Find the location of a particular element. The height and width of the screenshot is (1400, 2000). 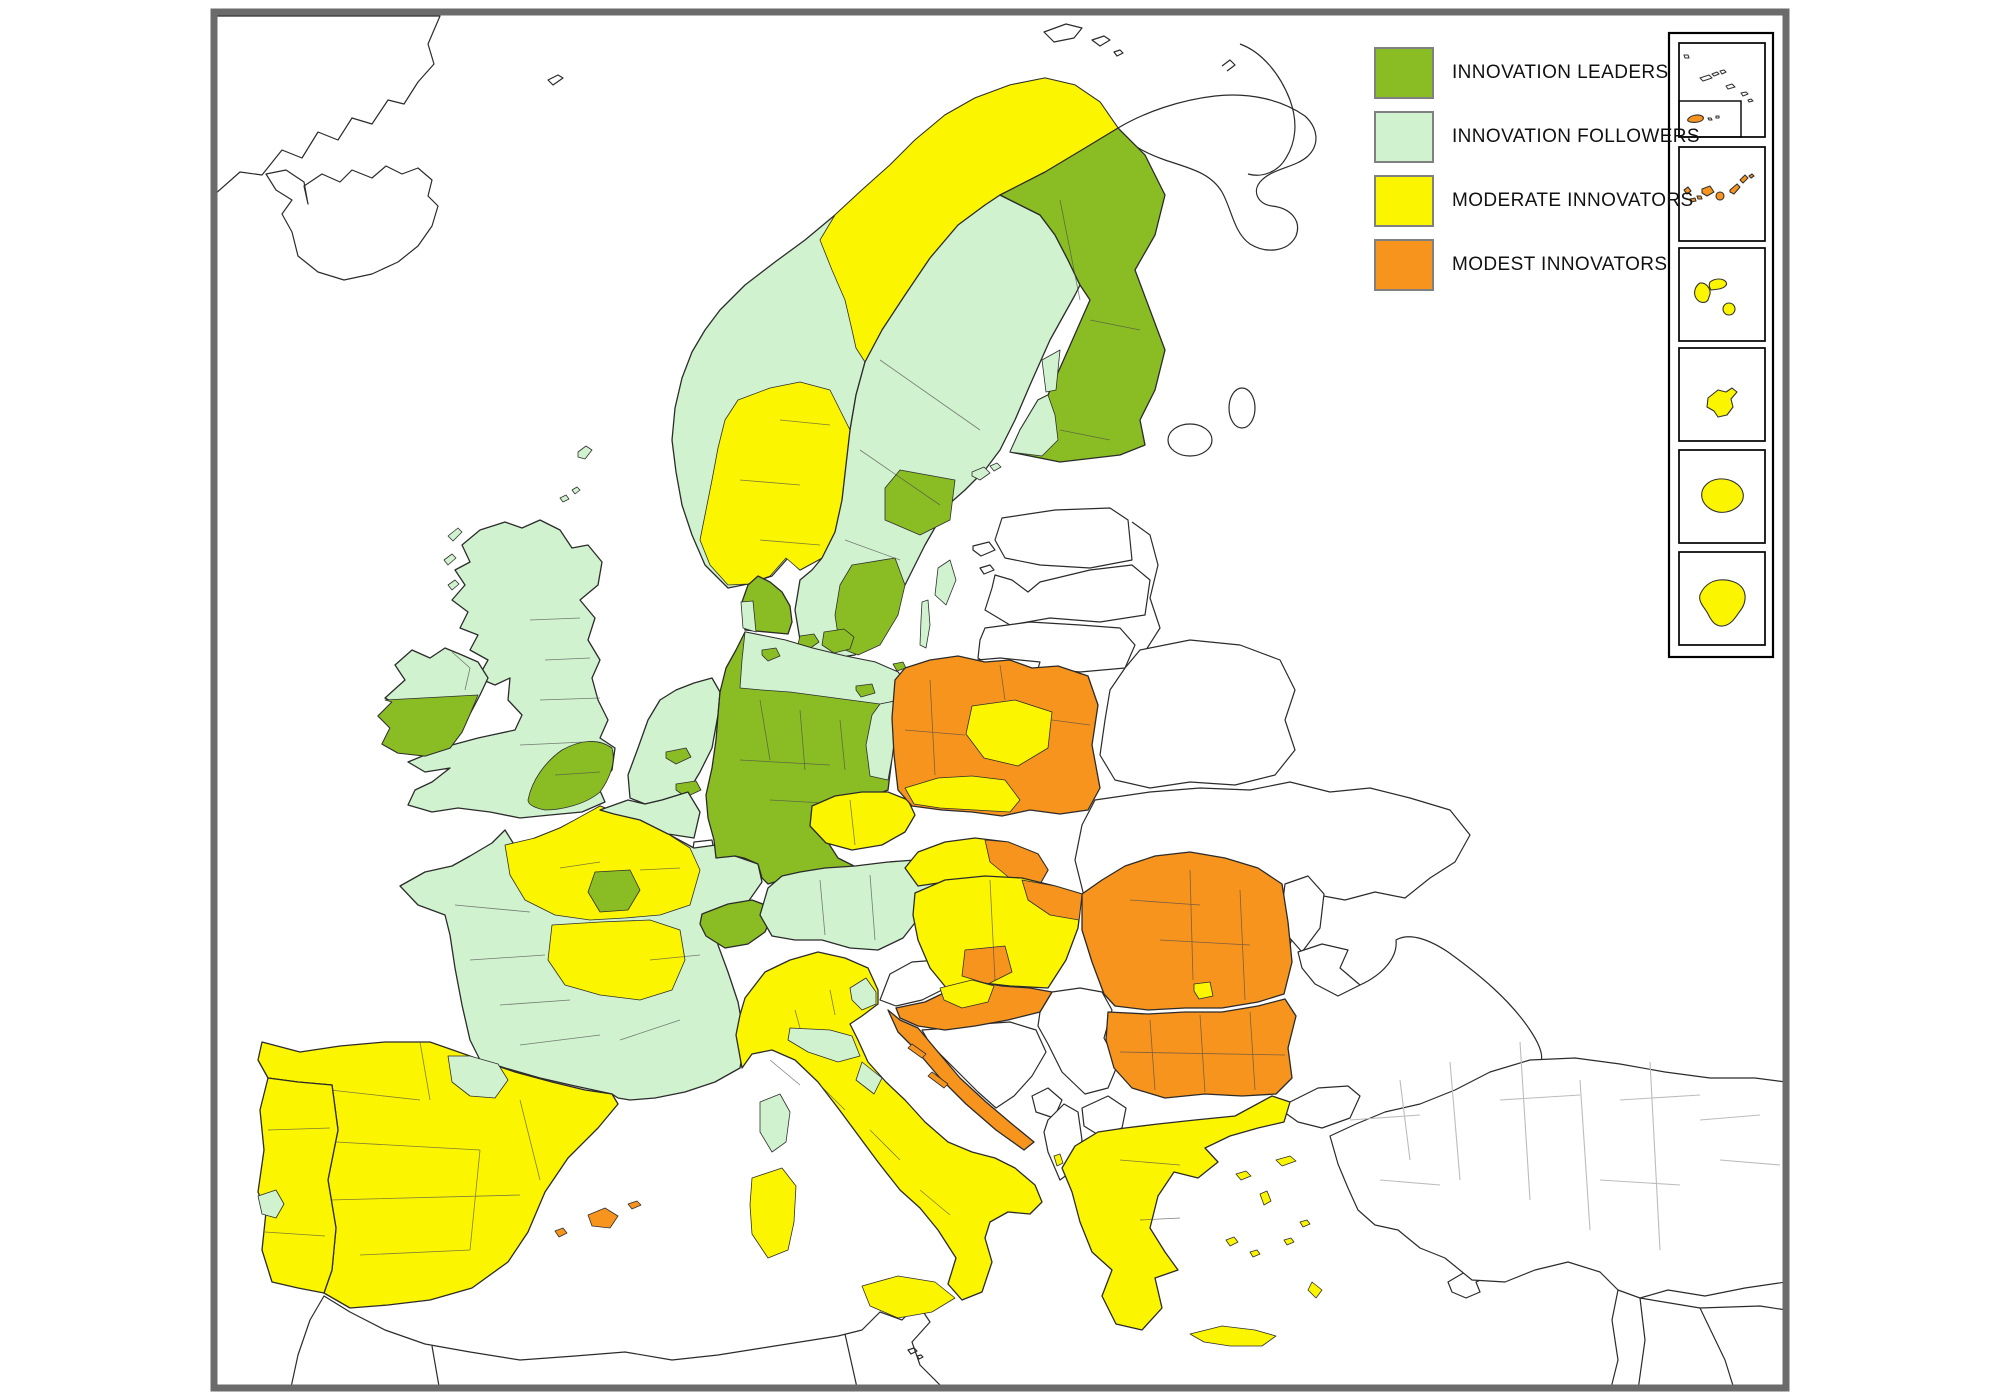

austria-region-borders is located at coordinates (847, 907).